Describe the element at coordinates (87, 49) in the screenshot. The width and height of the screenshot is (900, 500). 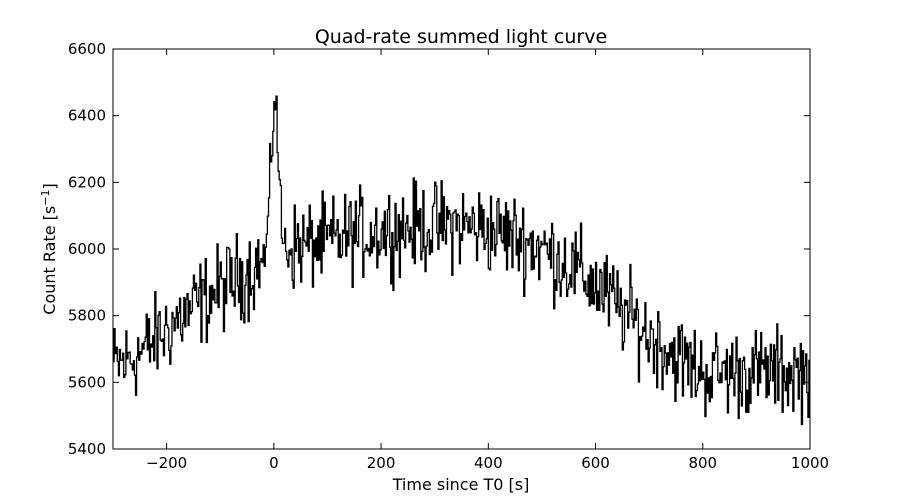
I see `y-tick-label: 6600` at that location.